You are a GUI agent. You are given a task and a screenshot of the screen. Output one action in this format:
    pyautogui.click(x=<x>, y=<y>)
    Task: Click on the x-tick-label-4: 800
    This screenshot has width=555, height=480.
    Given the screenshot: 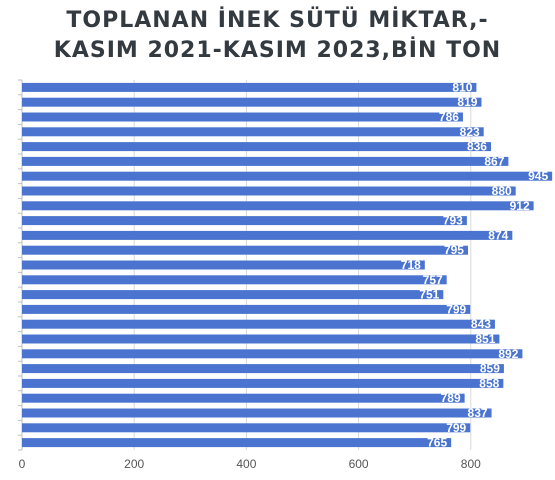 What is the action you would take?
    pyautogui.click(x=471, y=464)
    